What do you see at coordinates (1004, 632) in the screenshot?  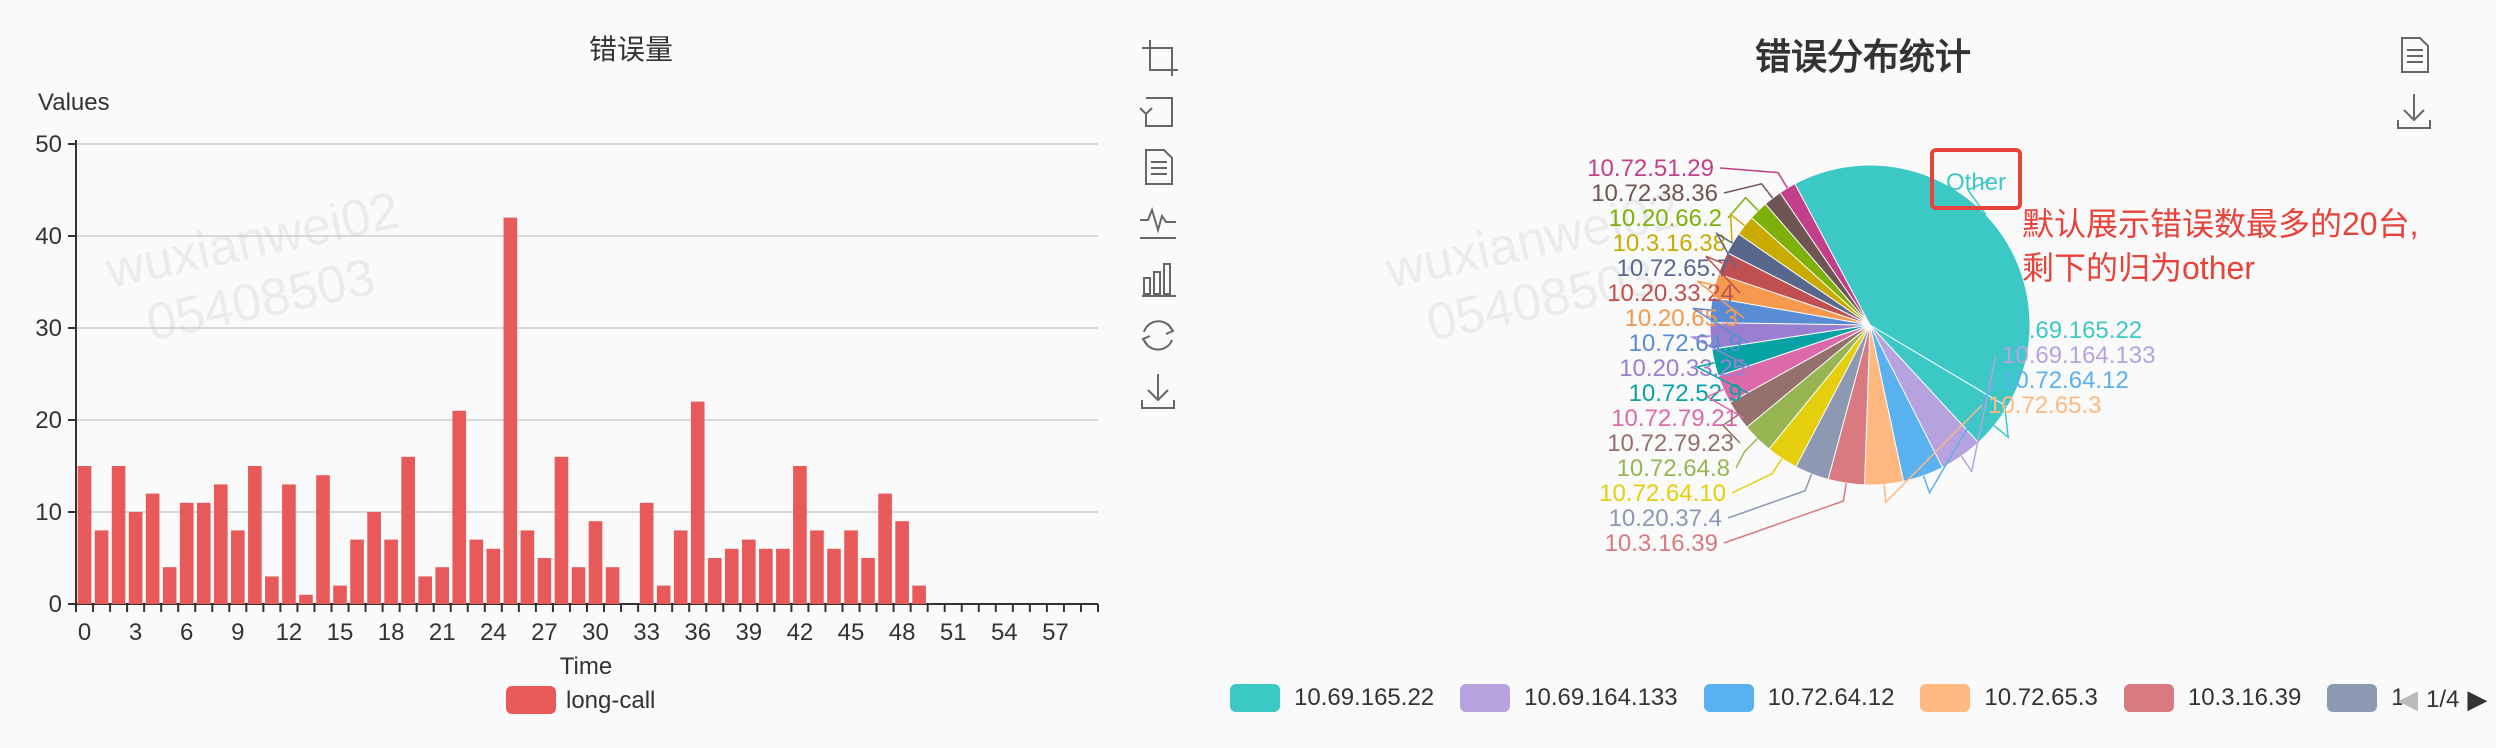 I see `x-tick-label: 54` at bounding box center [1004, 632].